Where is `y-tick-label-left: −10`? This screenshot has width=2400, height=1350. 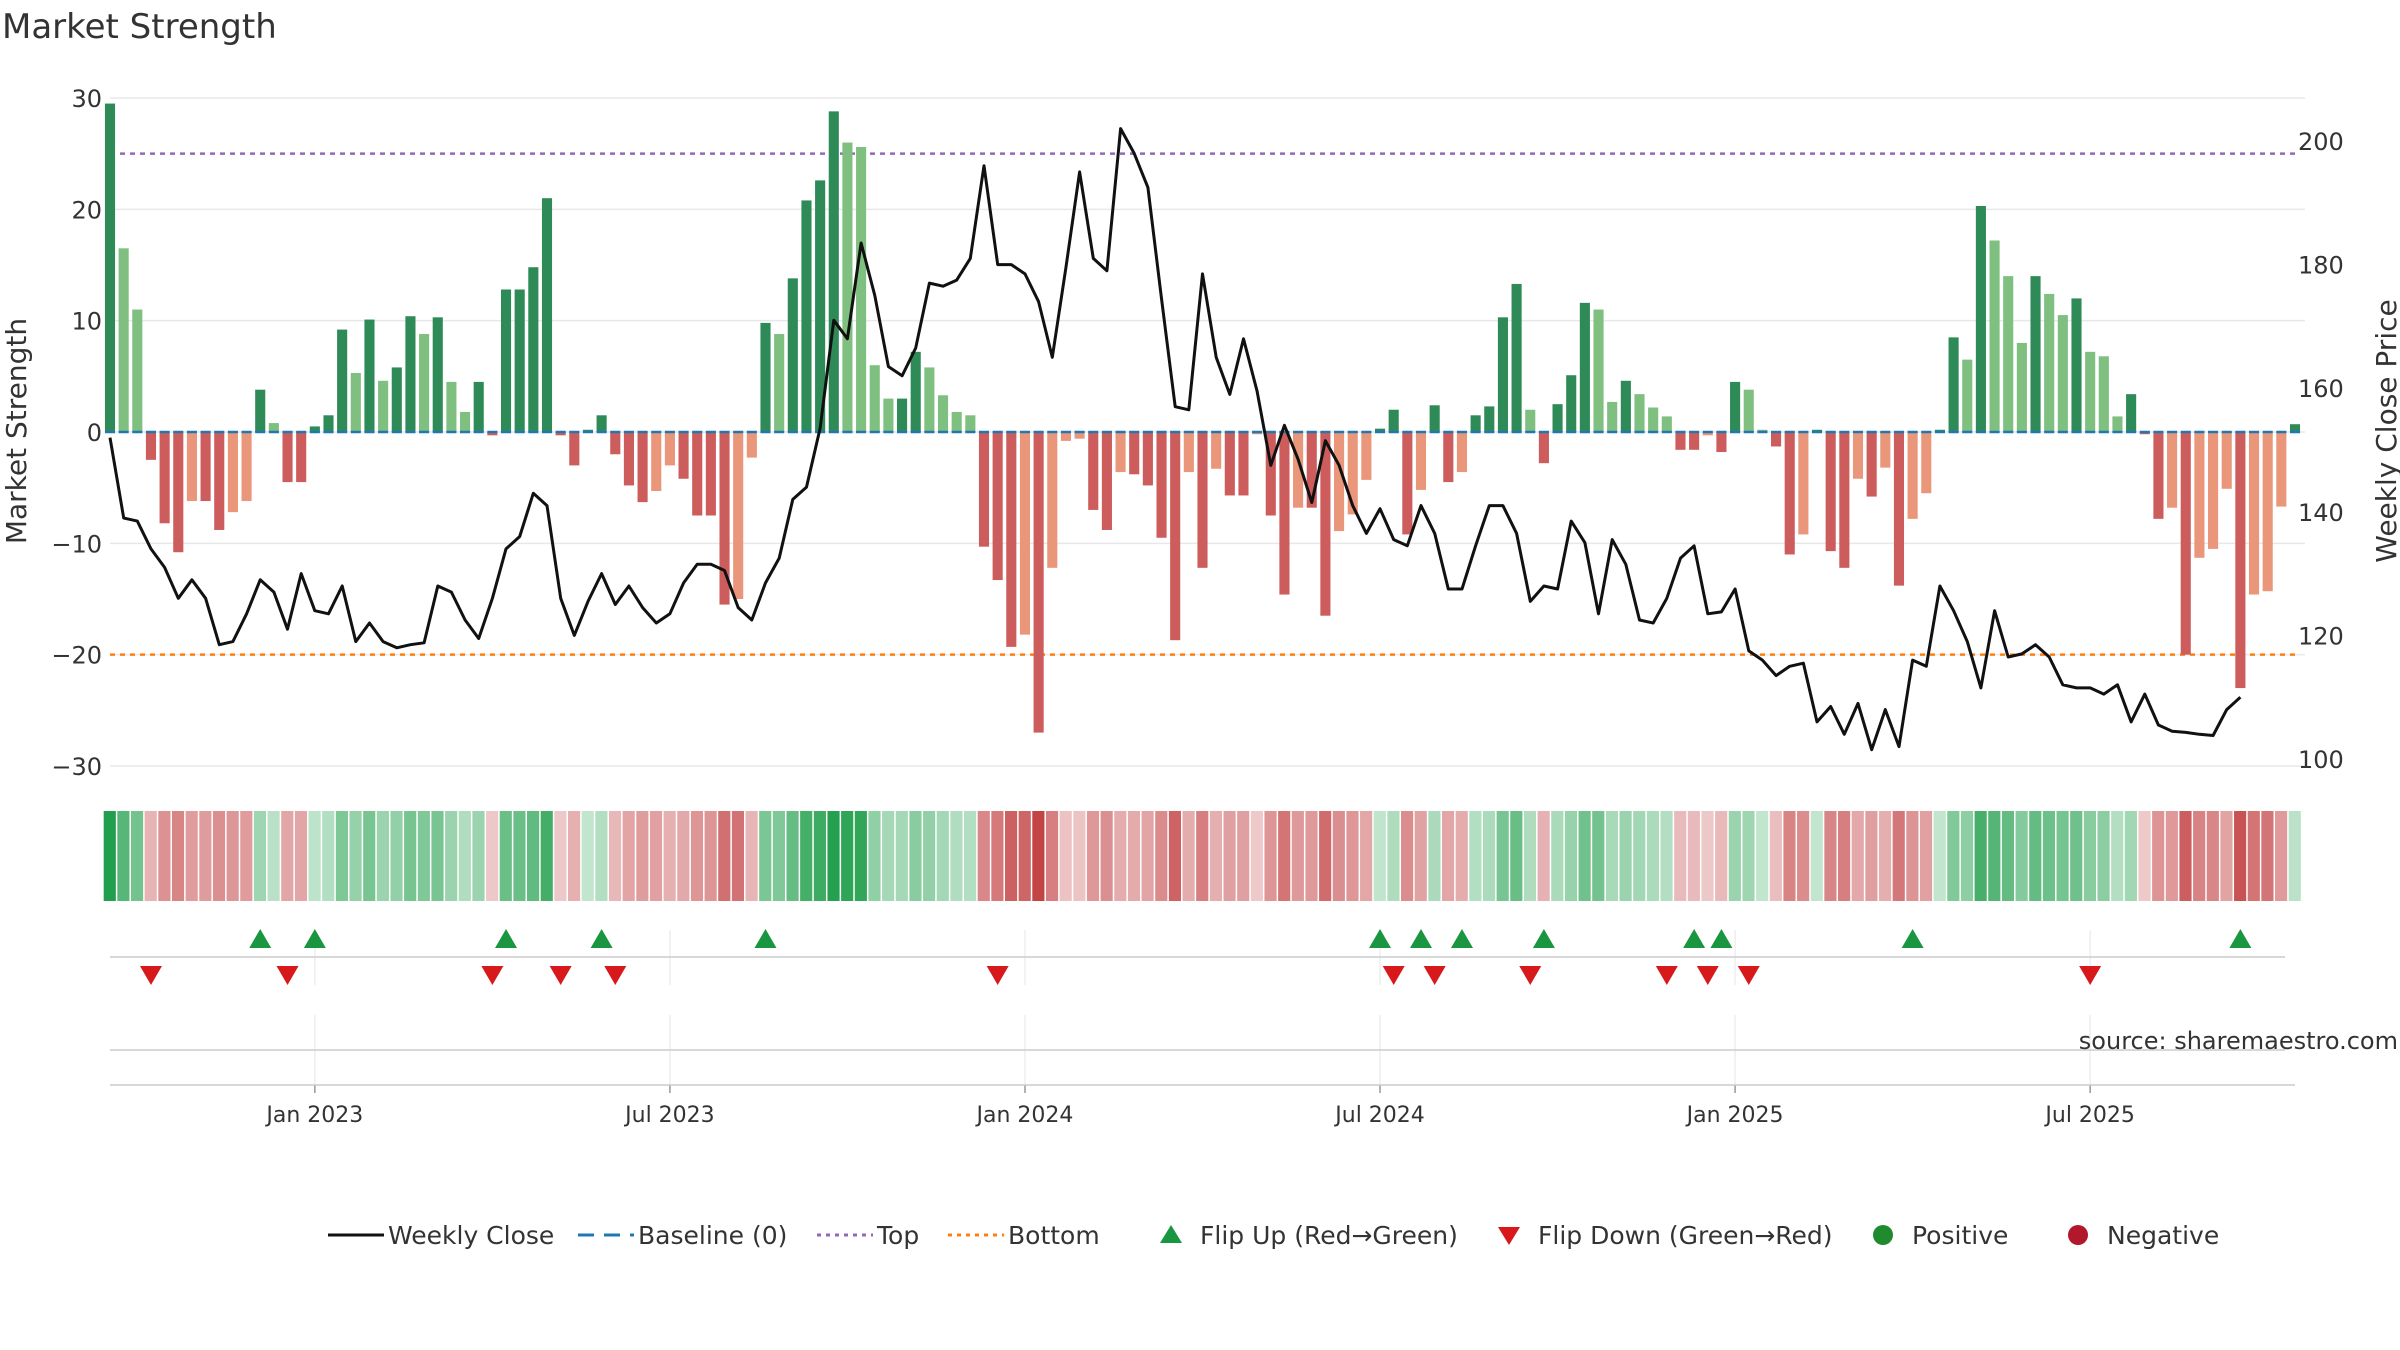
y-tick-label-left: −10 is located at coordinates (76, 544).